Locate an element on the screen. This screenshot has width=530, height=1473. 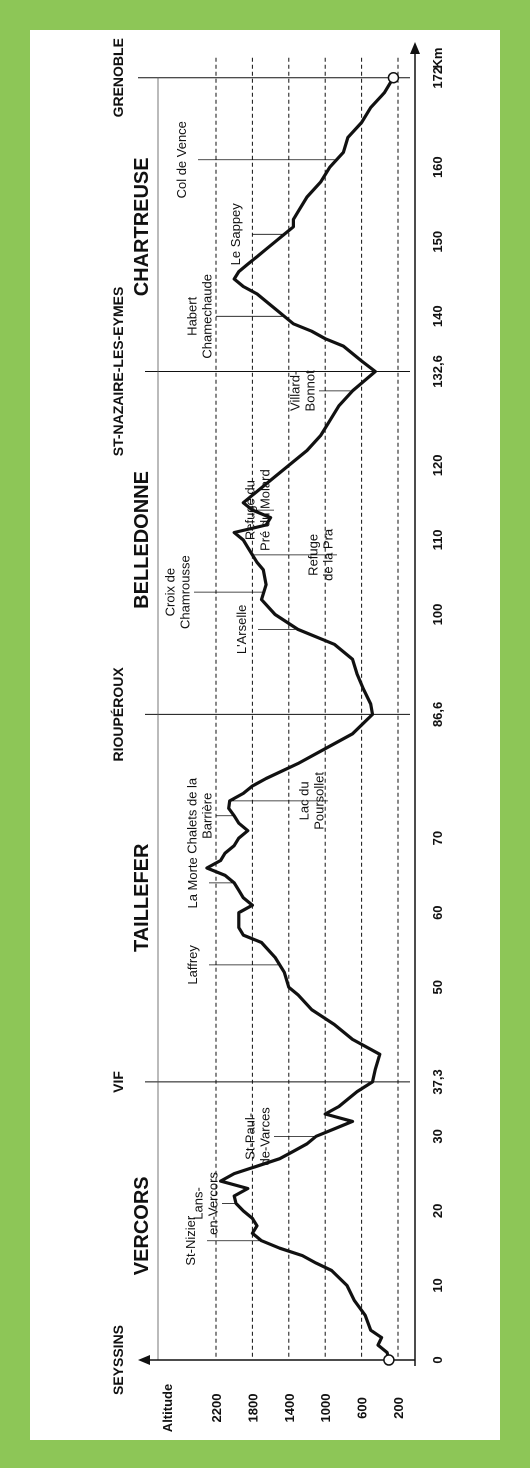
waypoint-annotation: Villard-Bonnot is located at coordinates (303, 391).